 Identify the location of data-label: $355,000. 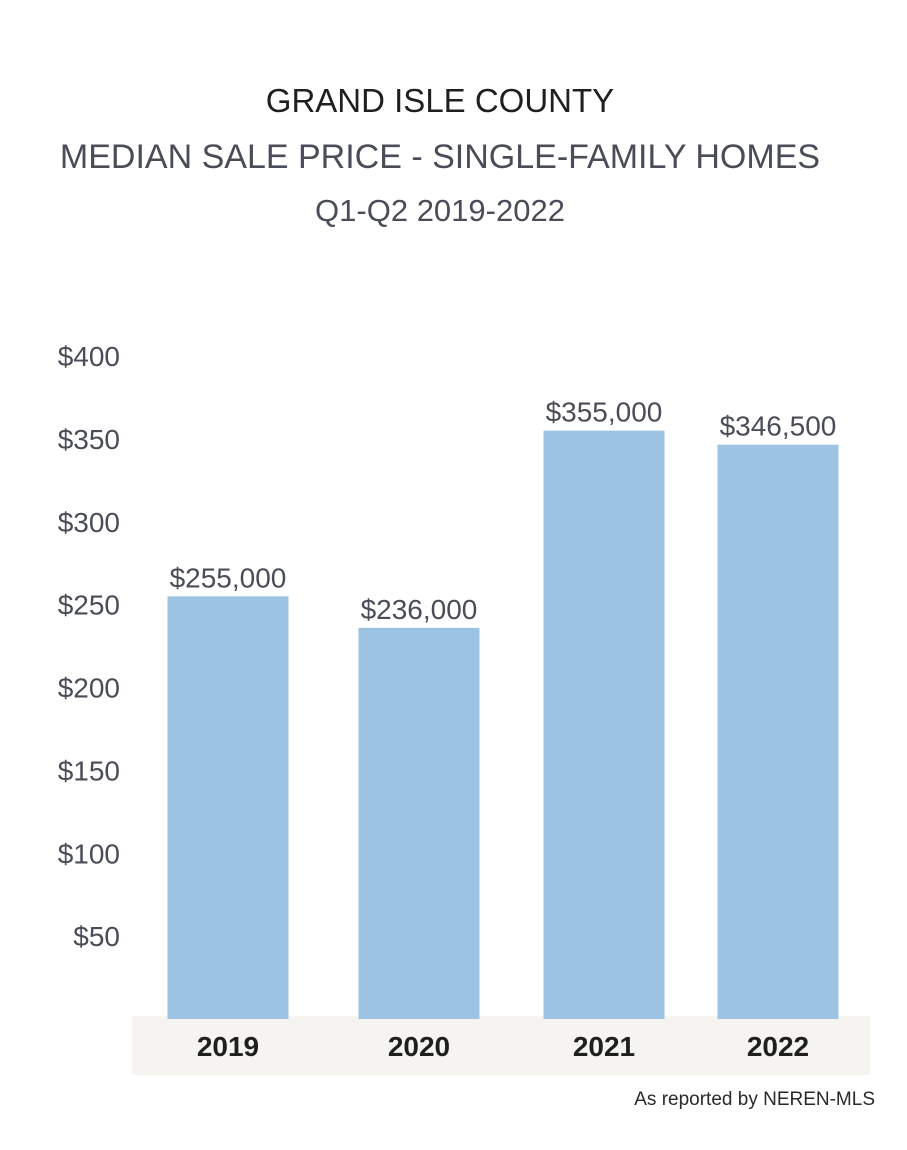
(604, 412).